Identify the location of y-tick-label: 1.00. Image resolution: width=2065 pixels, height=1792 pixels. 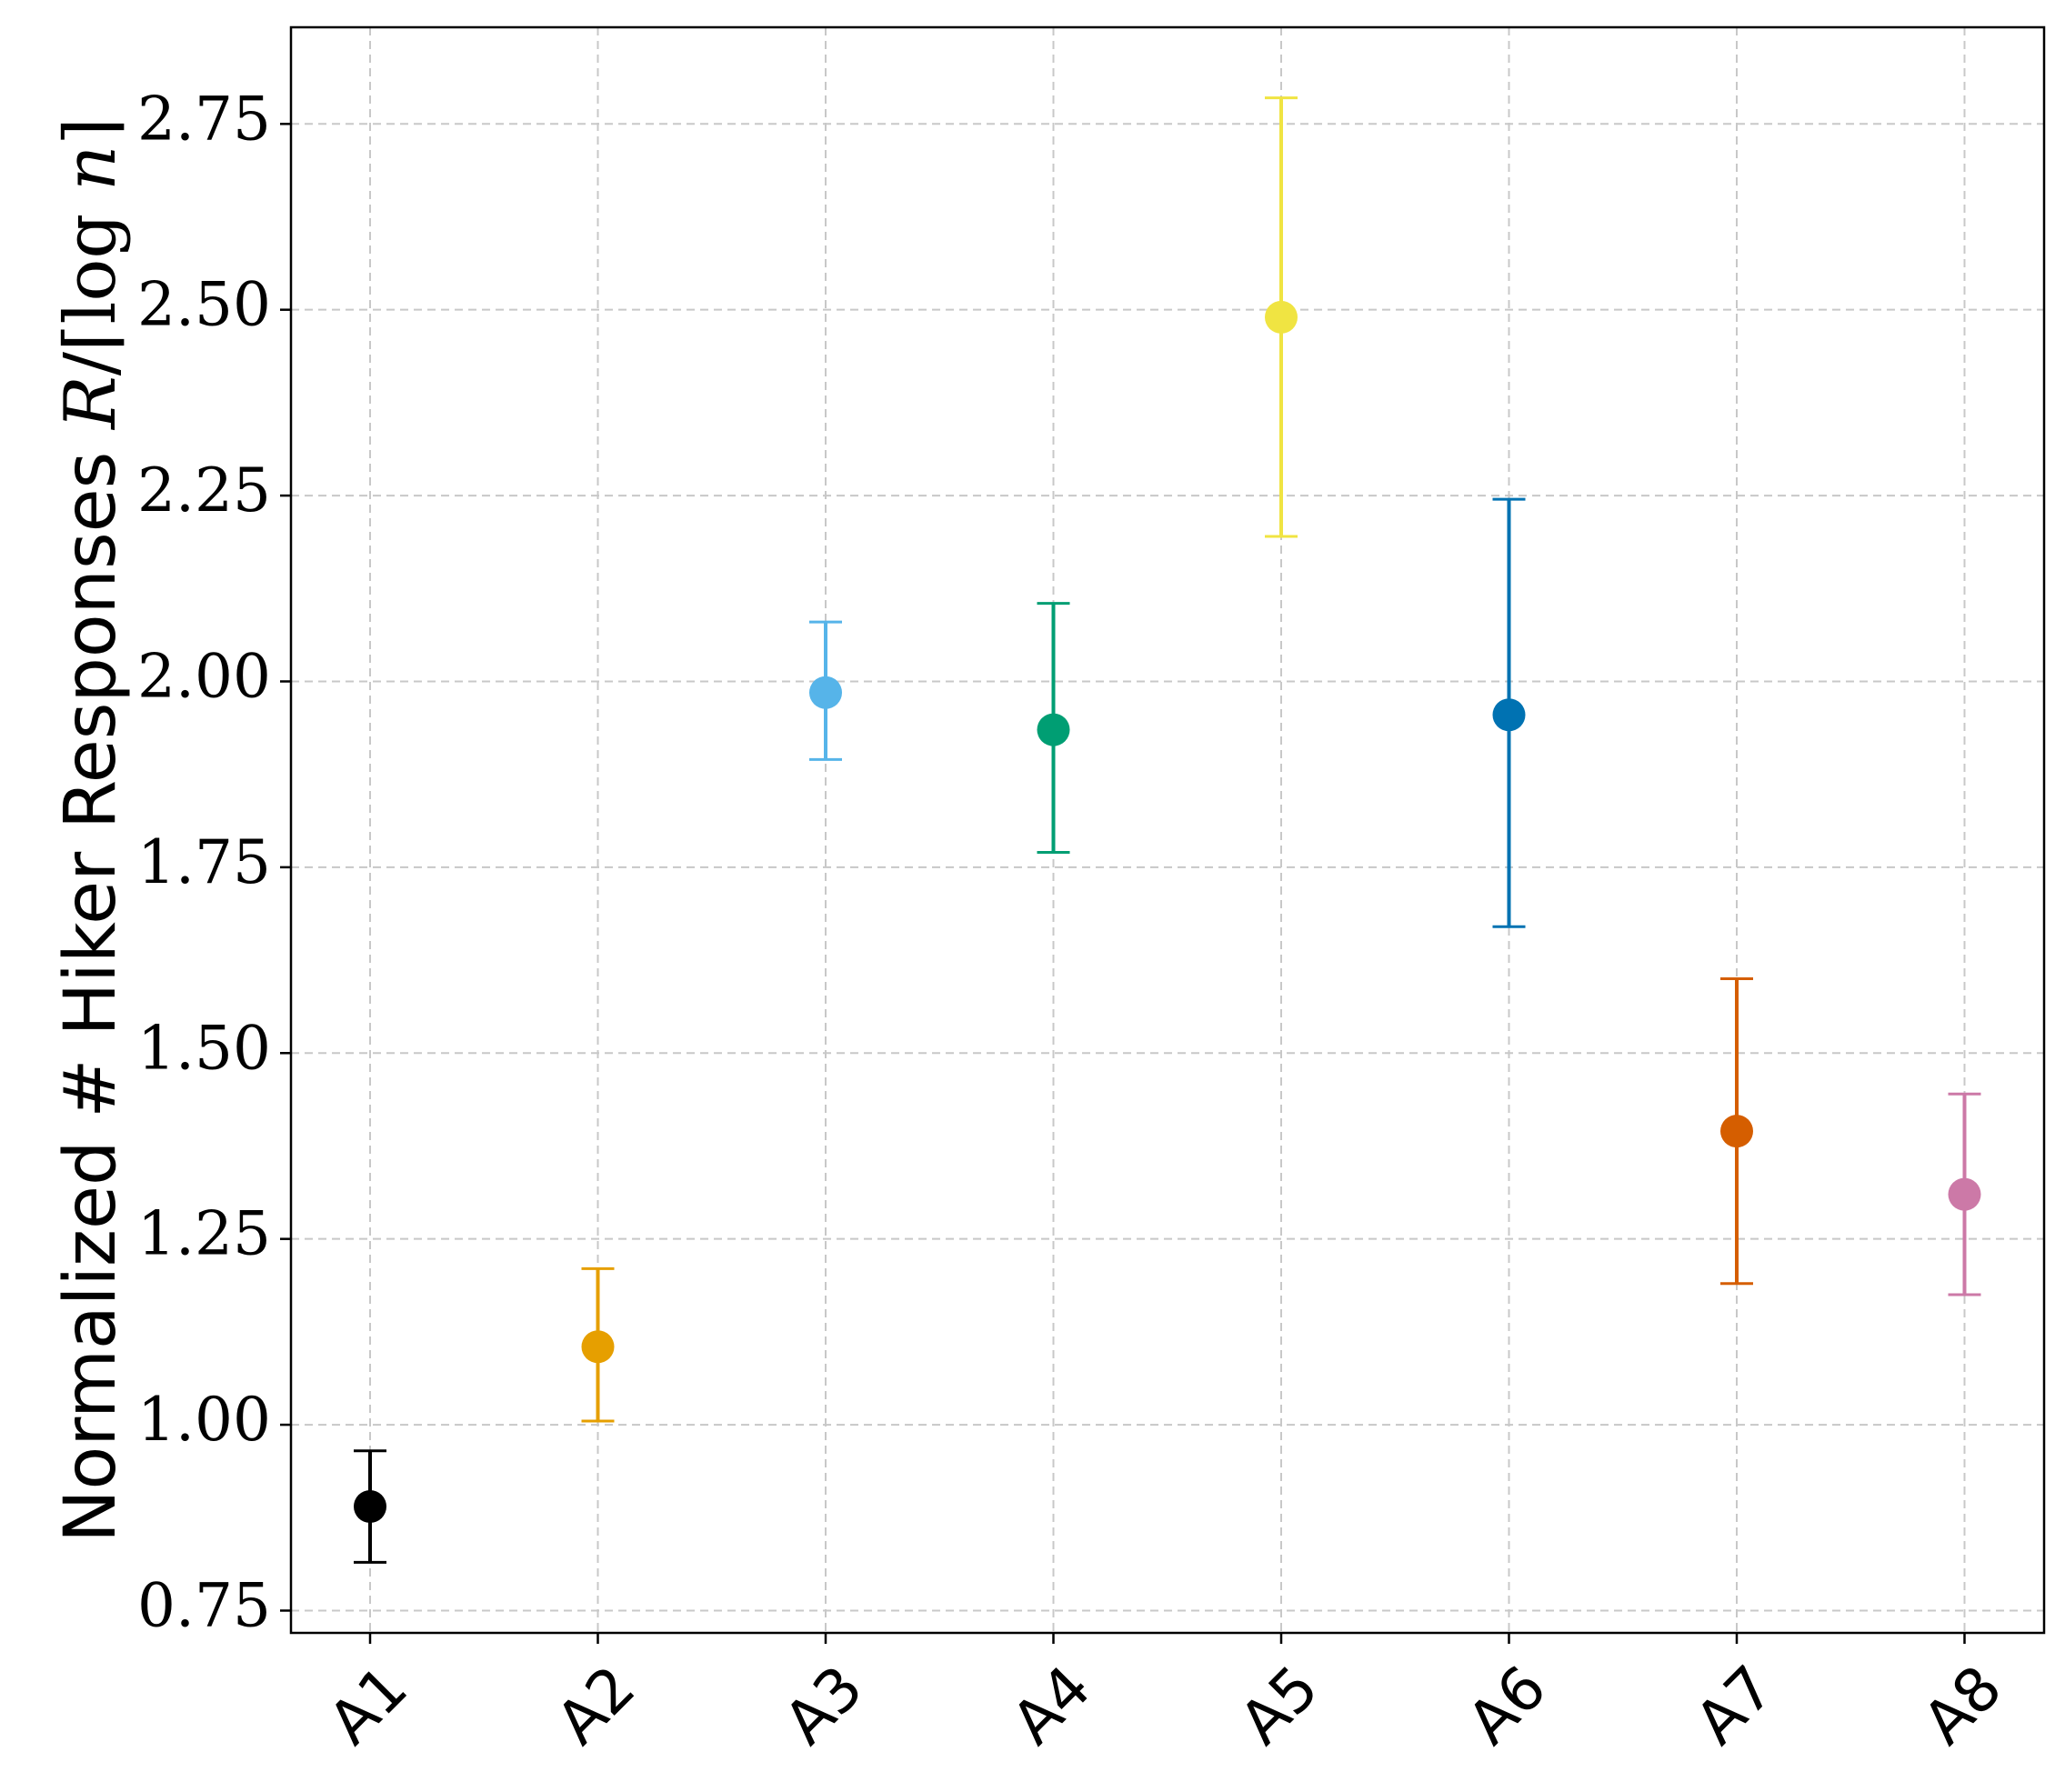
(204, 1420).